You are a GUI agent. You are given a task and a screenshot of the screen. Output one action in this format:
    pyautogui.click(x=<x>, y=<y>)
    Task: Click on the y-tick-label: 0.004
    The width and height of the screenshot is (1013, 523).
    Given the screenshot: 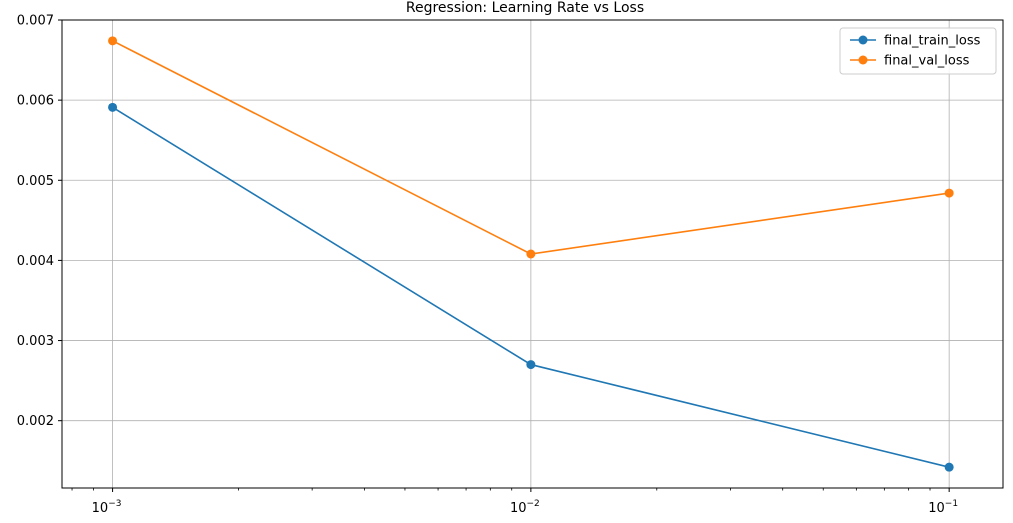 What is the action you would take?
    pyautogui.click(x=35, y=261)
    